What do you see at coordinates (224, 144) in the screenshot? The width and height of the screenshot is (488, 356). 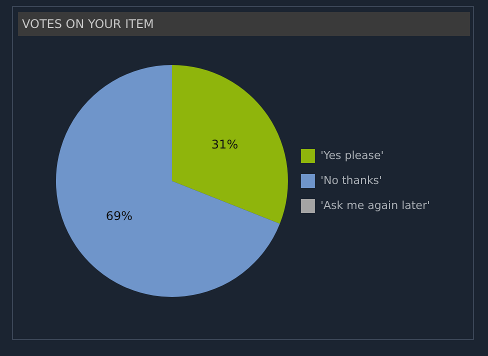 I see `data-label: 31%` at bounding box center [224, 144].